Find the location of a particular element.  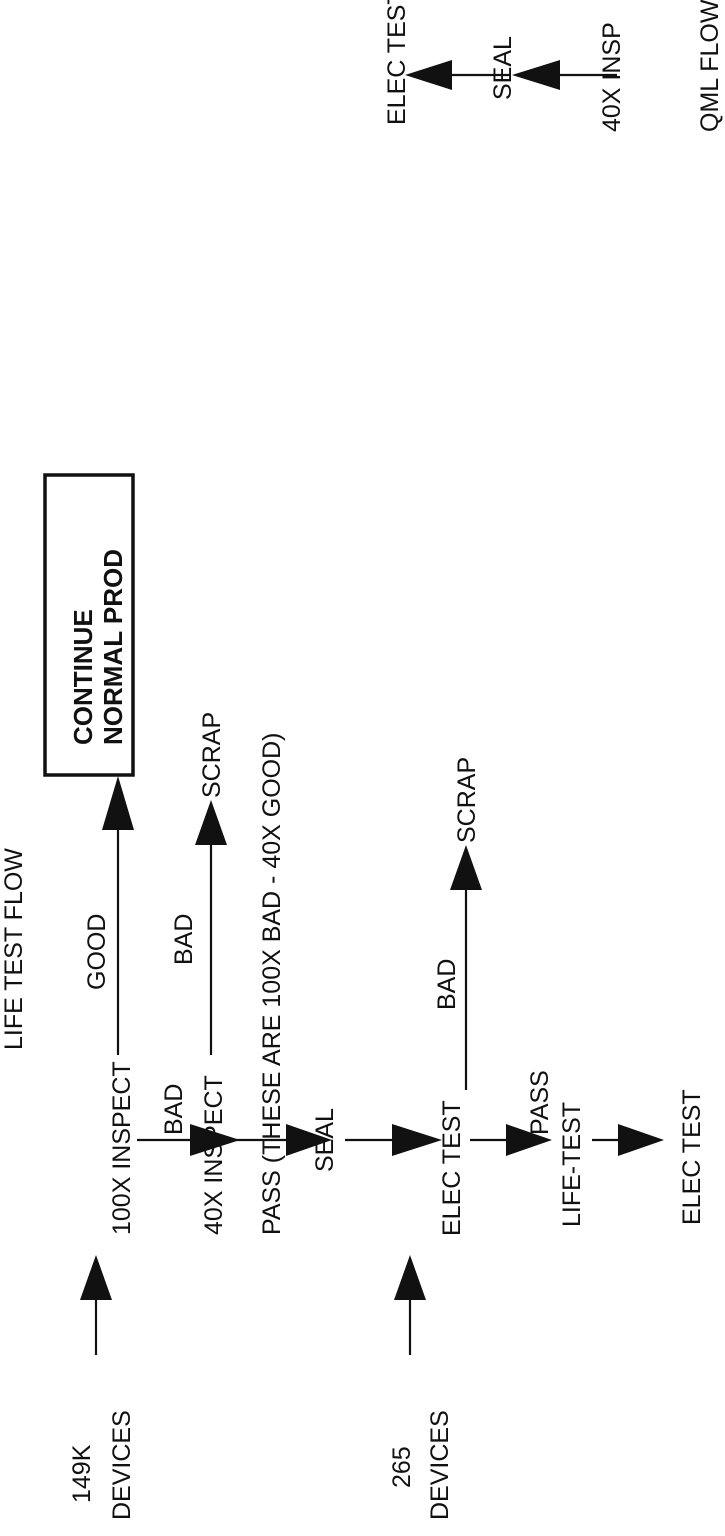

inspect-40x: 40X INSPECT is located at coordinates (214, 1155).